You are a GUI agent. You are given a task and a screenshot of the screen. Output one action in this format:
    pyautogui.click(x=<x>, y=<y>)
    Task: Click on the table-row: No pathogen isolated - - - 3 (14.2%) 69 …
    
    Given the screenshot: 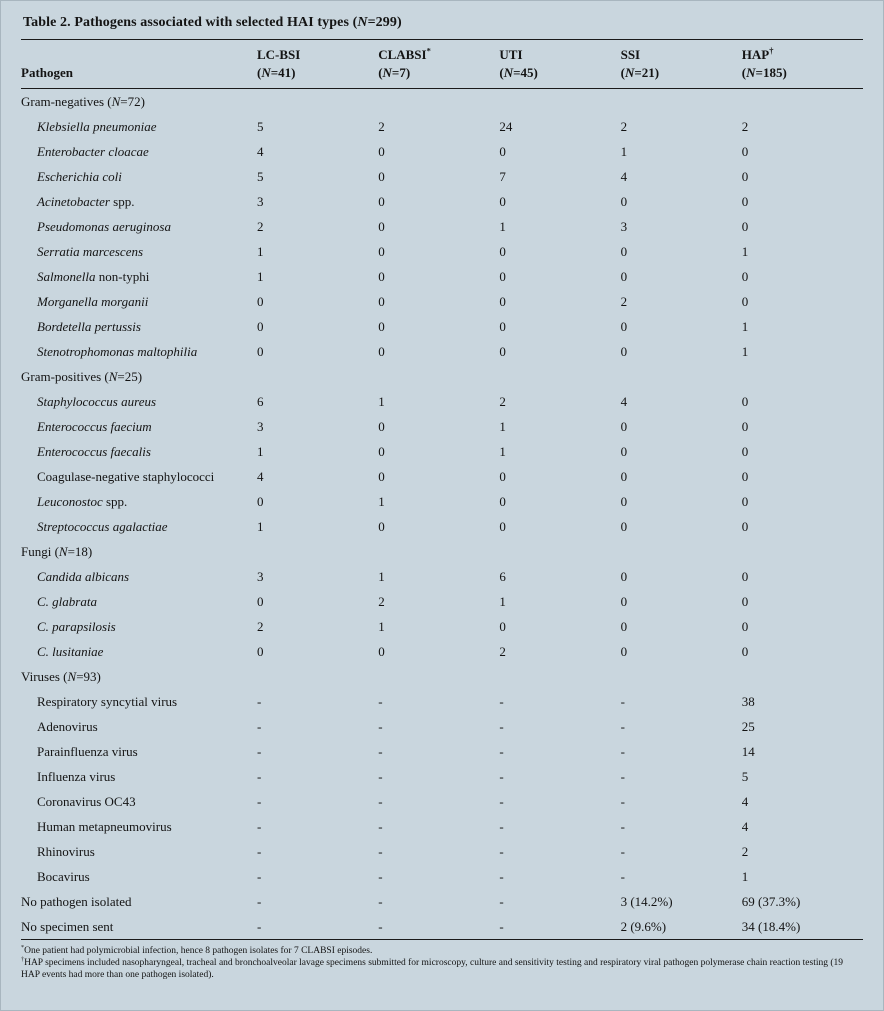 What is the action you would take?
    pyautogui.click(x=442, y=901)
    